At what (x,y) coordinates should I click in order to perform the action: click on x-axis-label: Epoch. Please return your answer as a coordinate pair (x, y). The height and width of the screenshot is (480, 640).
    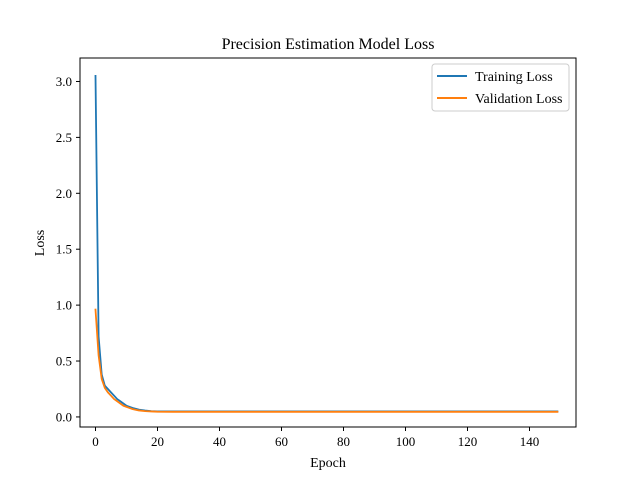
    Looking at the image, I should click on (328, 463).